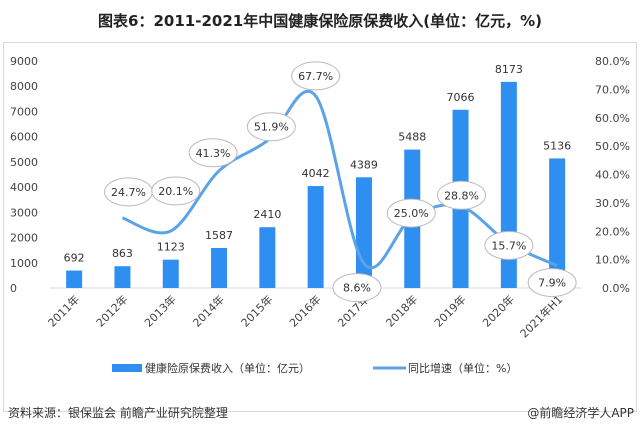  What do you see at coordinates (612, 175) in the screenshot?
I see `right-axis-tick: 40.0%` at bounding box center [612, 175].